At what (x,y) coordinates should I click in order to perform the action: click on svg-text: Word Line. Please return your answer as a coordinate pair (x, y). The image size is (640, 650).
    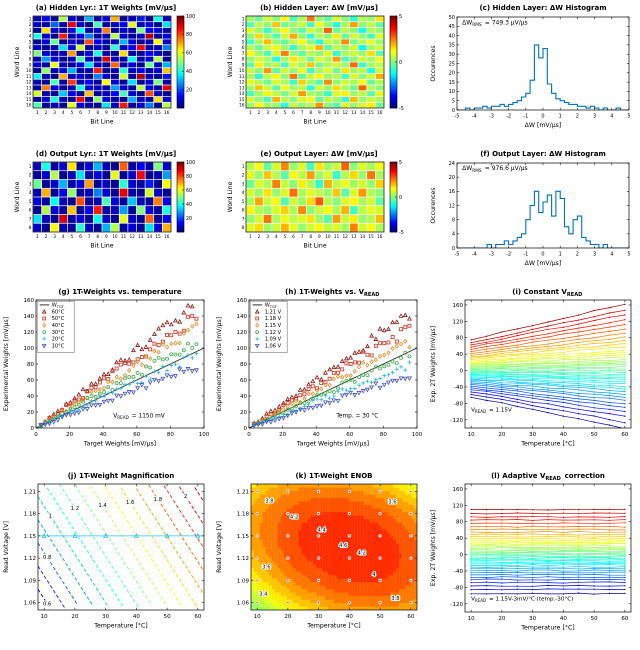
    Looking at the image, I should click on (230, 61).